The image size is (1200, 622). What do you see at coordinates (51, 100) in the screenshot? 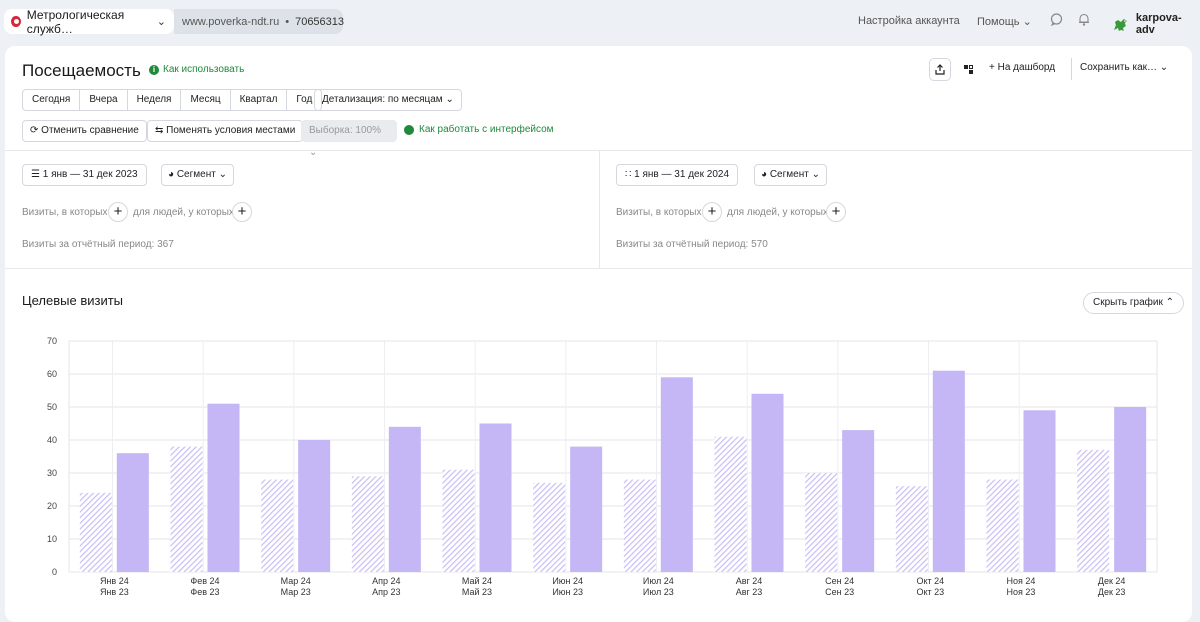
I see `period-today: Сегодня` at bounding box center [51, 100].